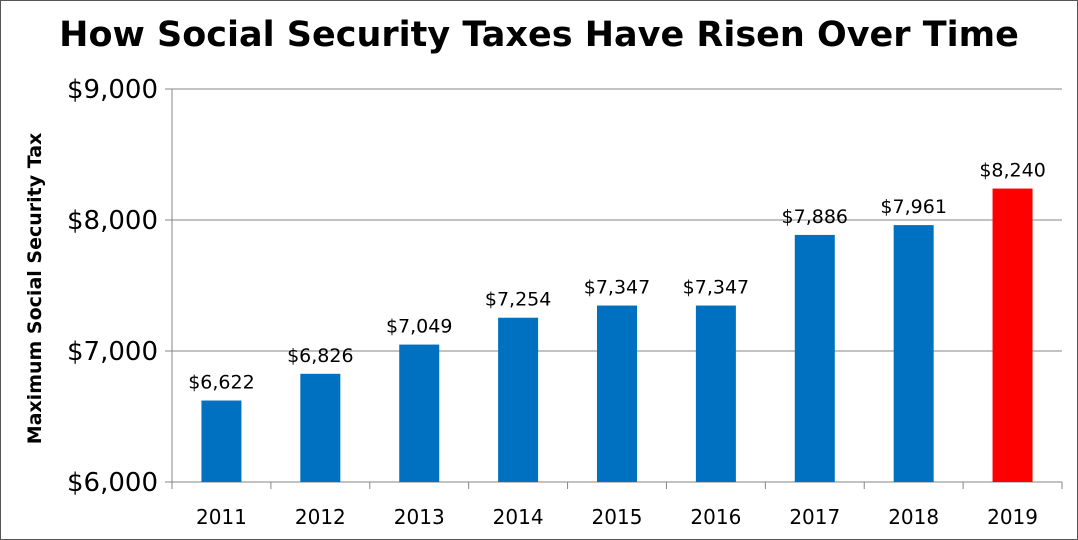 This screenshot has height=540, width=1078. What do you see at coordinates (419, 327) in the screenshot?
I see `data-label-2013: $7,049` at bounding box center [419, 327].